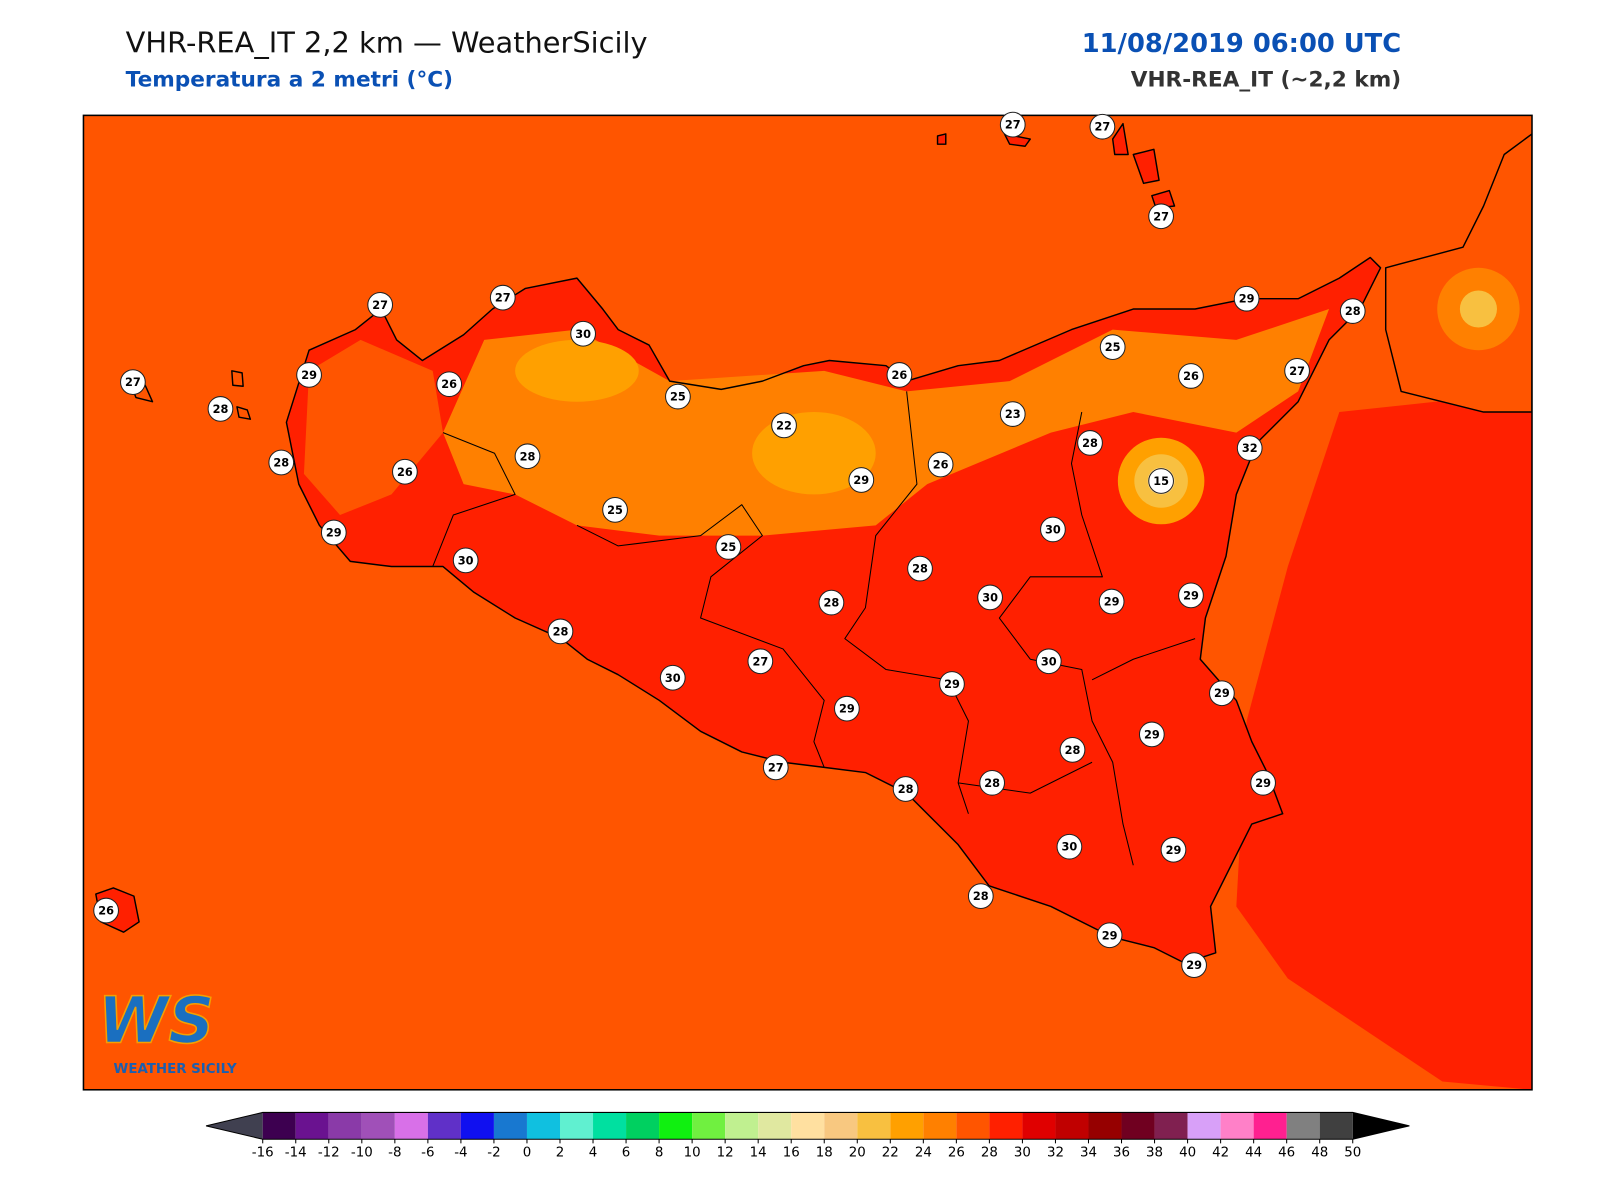  Describe the element at coordinates (289, 79) in the screenshot. I see `subtitle: Temperatura a 2 metri (°C)` at that location.